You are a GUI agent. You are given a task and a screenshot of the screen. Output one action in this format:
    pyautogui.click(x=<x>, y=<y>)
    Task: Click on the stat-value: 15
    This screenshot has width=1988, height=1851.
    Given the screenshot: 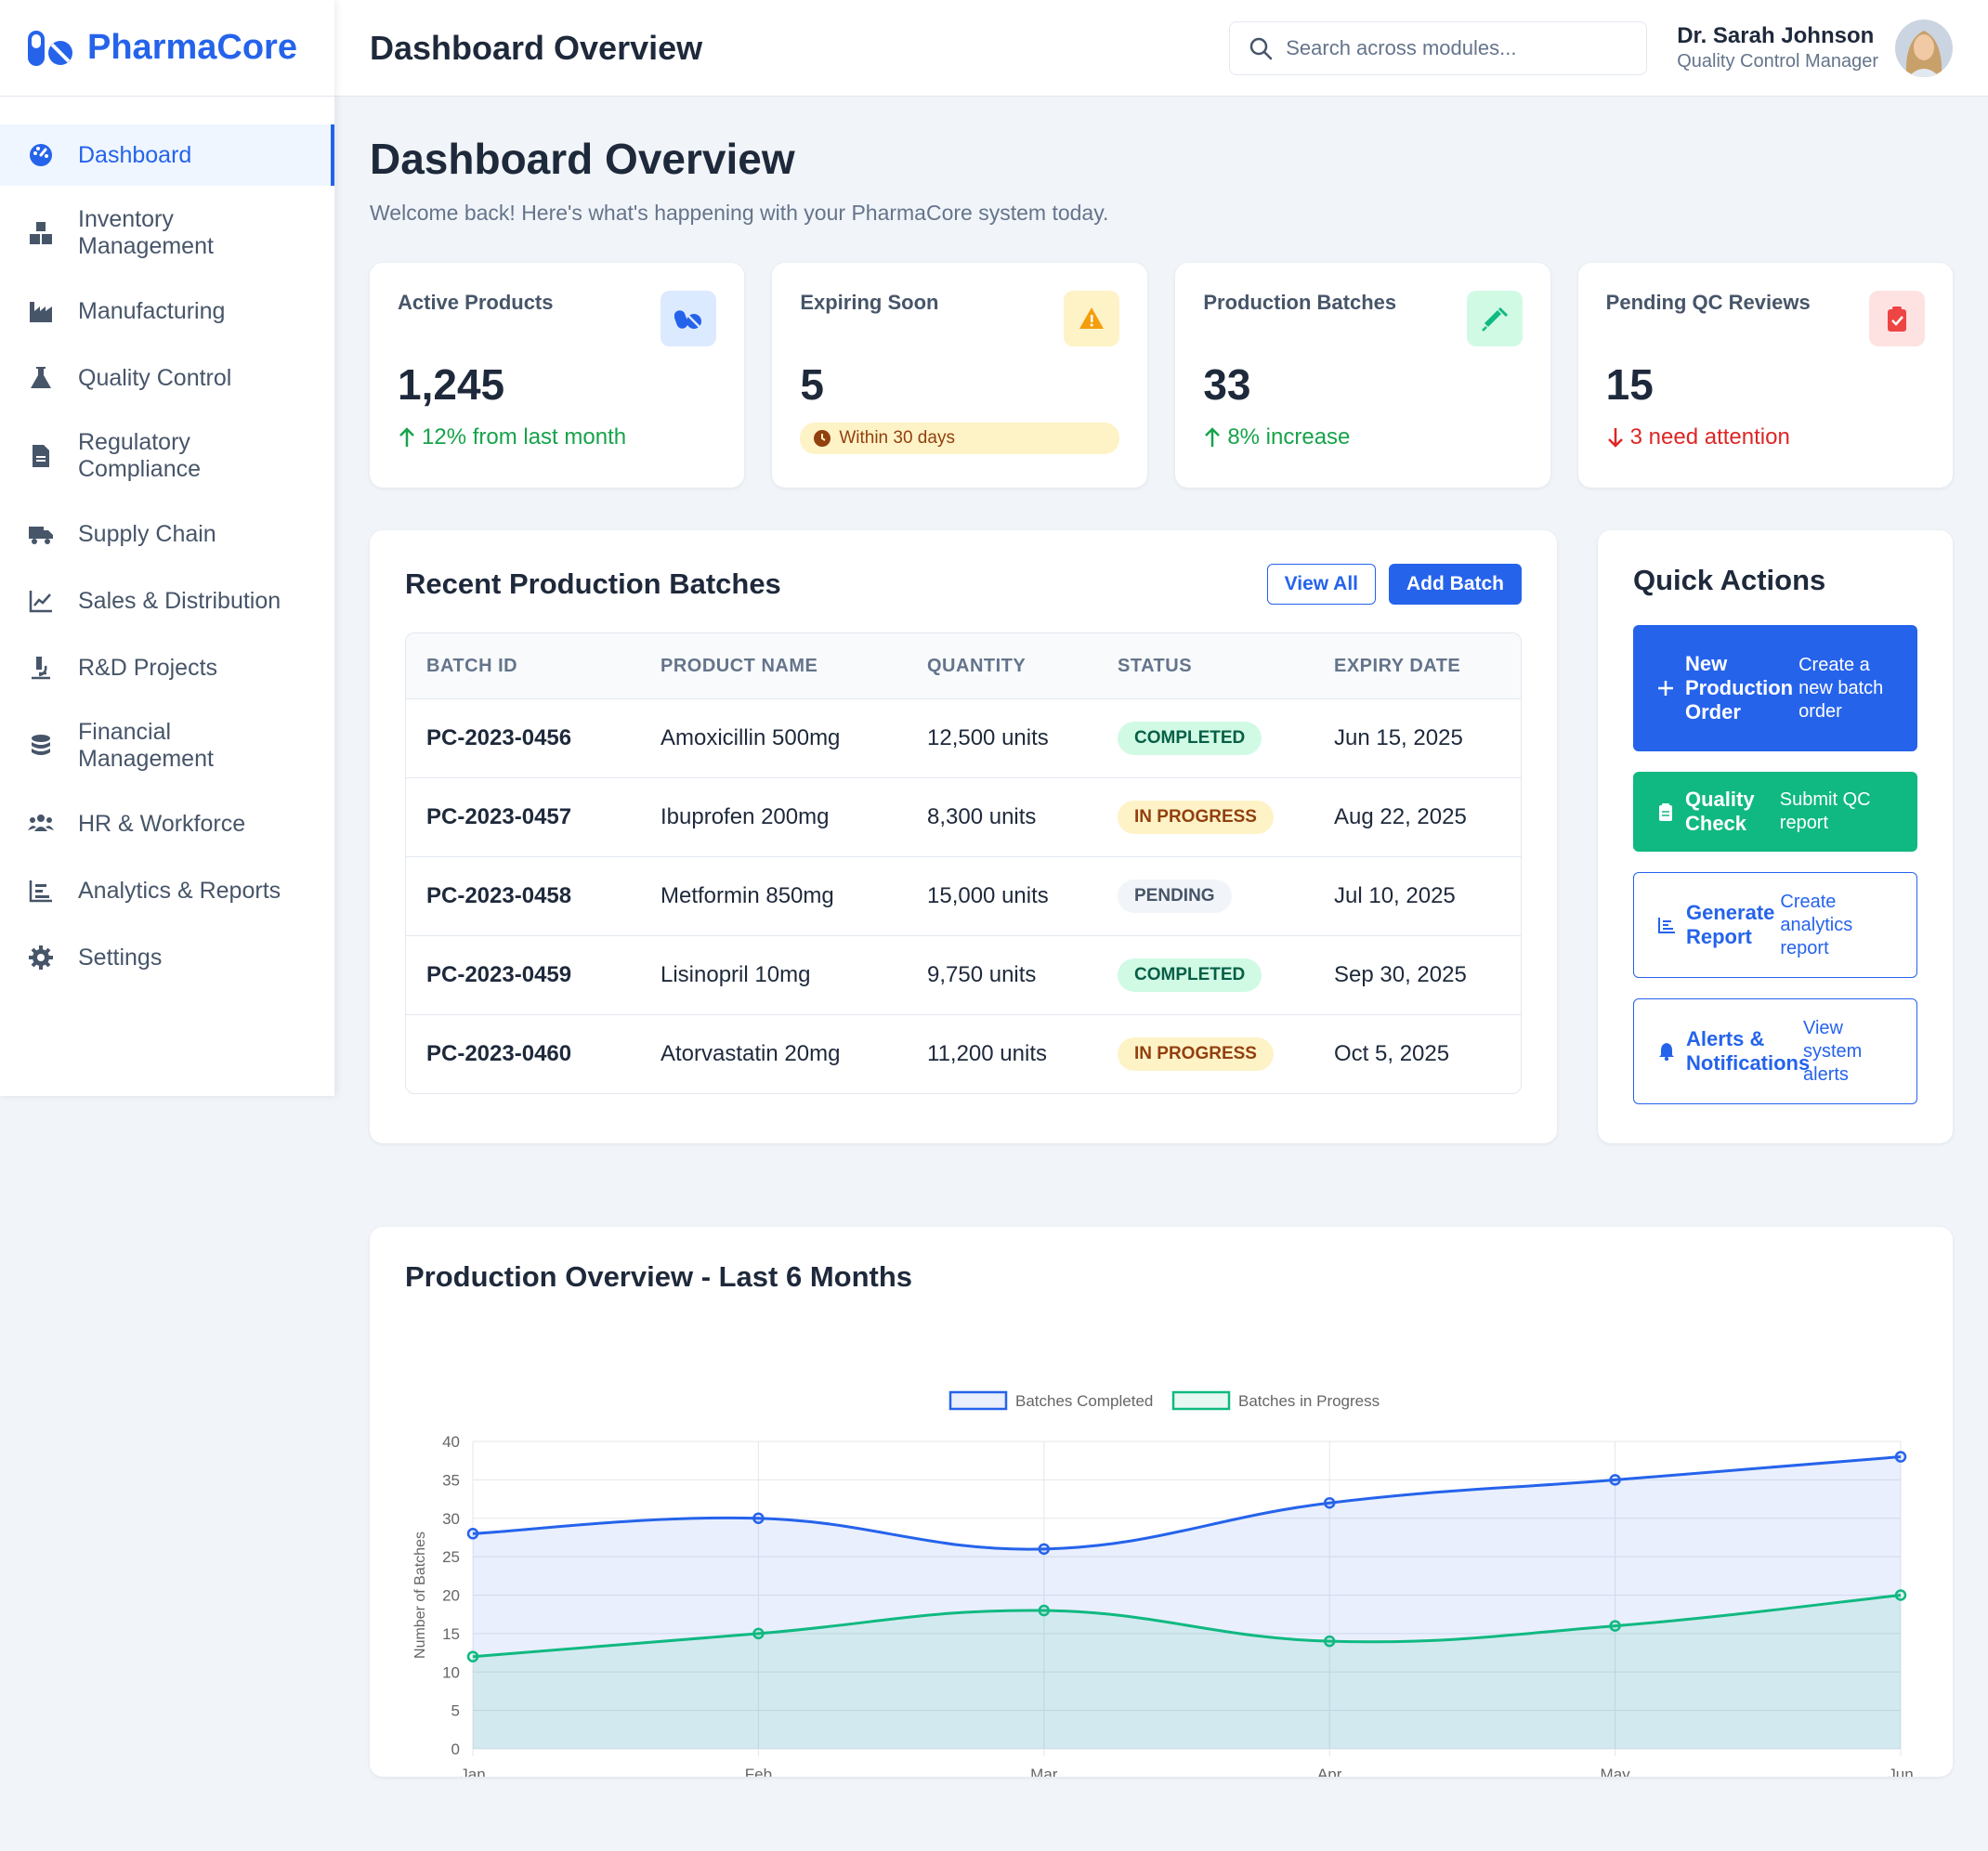 What is the action you would take?
    pyautogui.click(x=1630, y=384)
    